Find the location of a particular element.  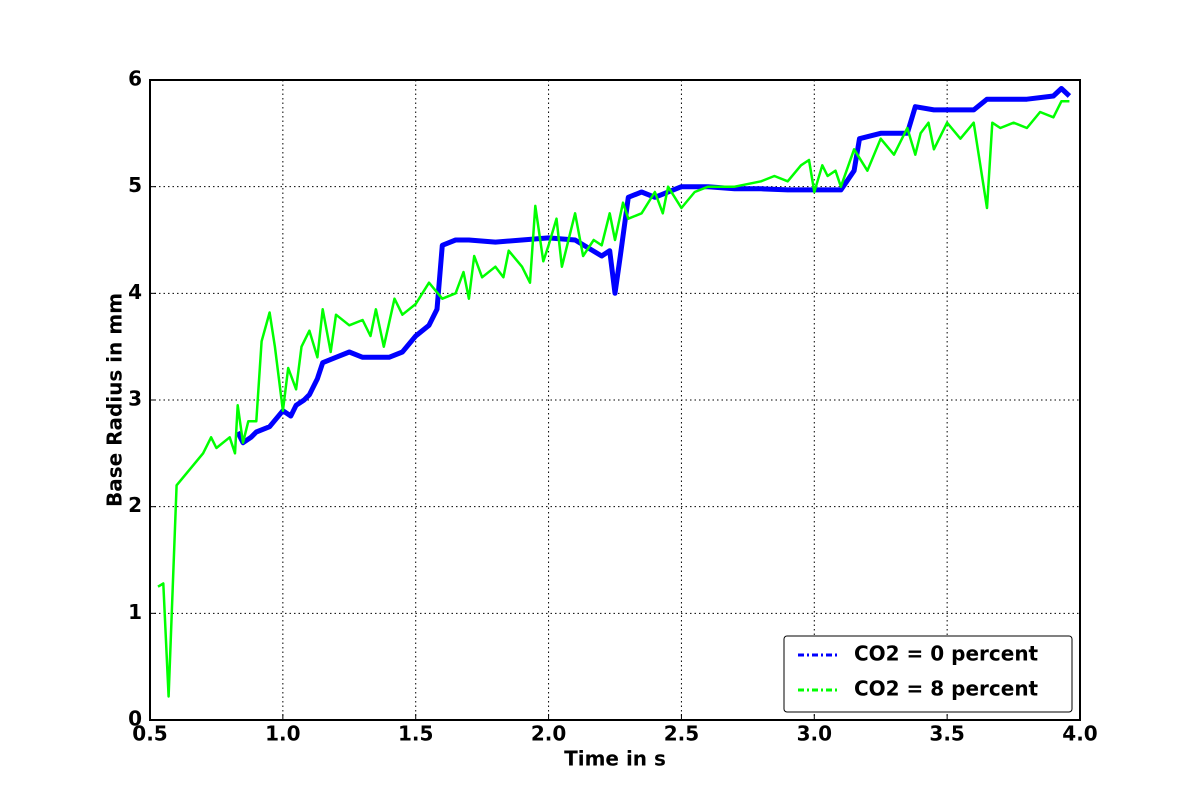

x-tick-label: 4.0 is located at coordinates (1079, 734).